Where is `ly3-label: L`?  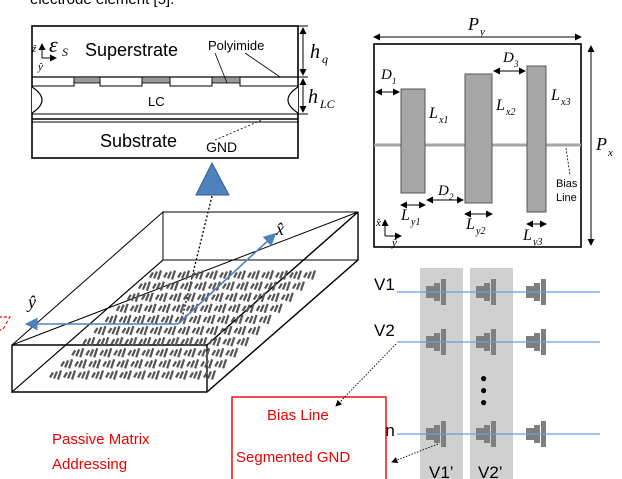 ly3-label: L is located at coordinates (527, 235).